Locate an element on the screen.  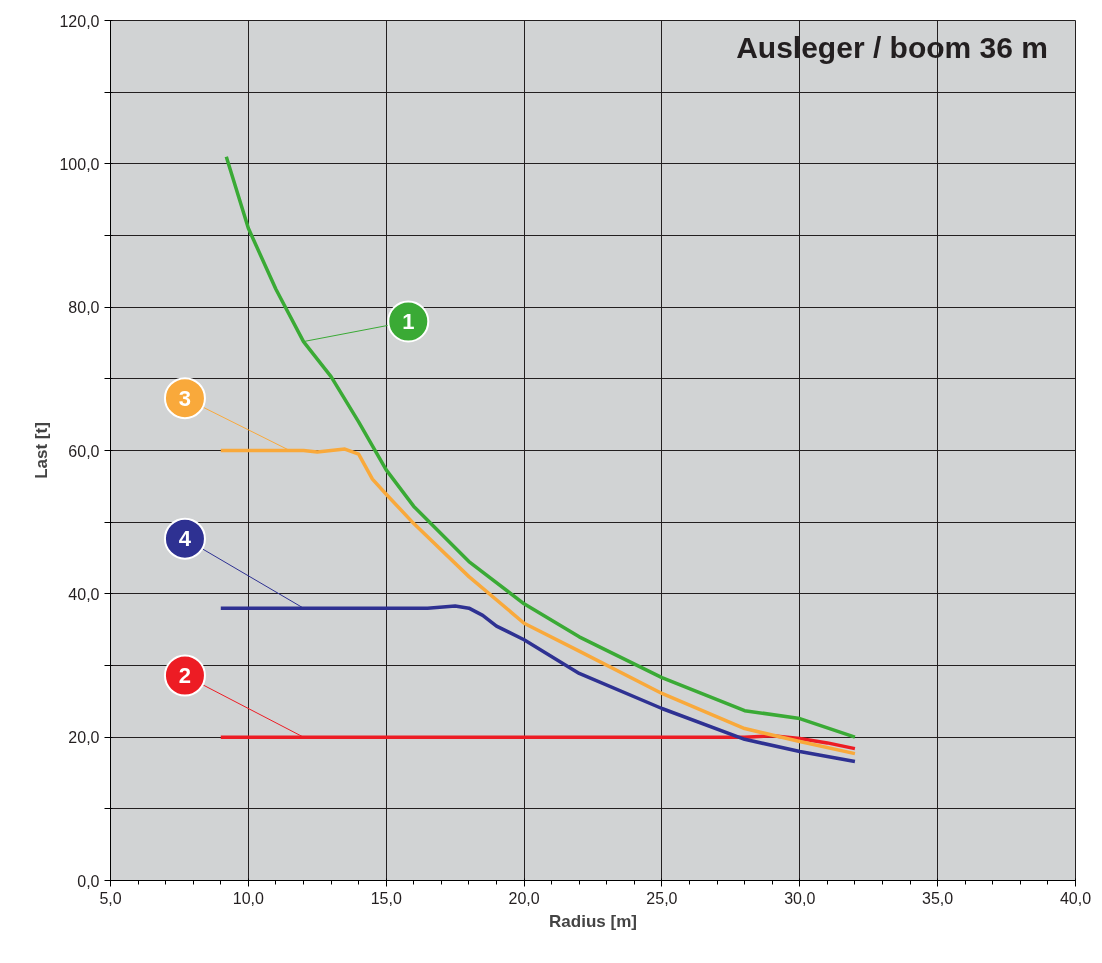
y-tick-label: 0,0 is located at coordinates (88, 881).